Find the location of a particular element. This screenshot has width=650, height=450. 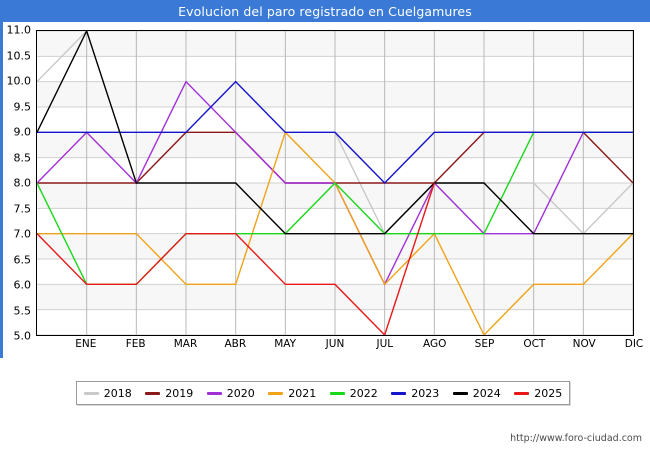

legend-item-2022: 2022 is located at coordinates (353, 393).